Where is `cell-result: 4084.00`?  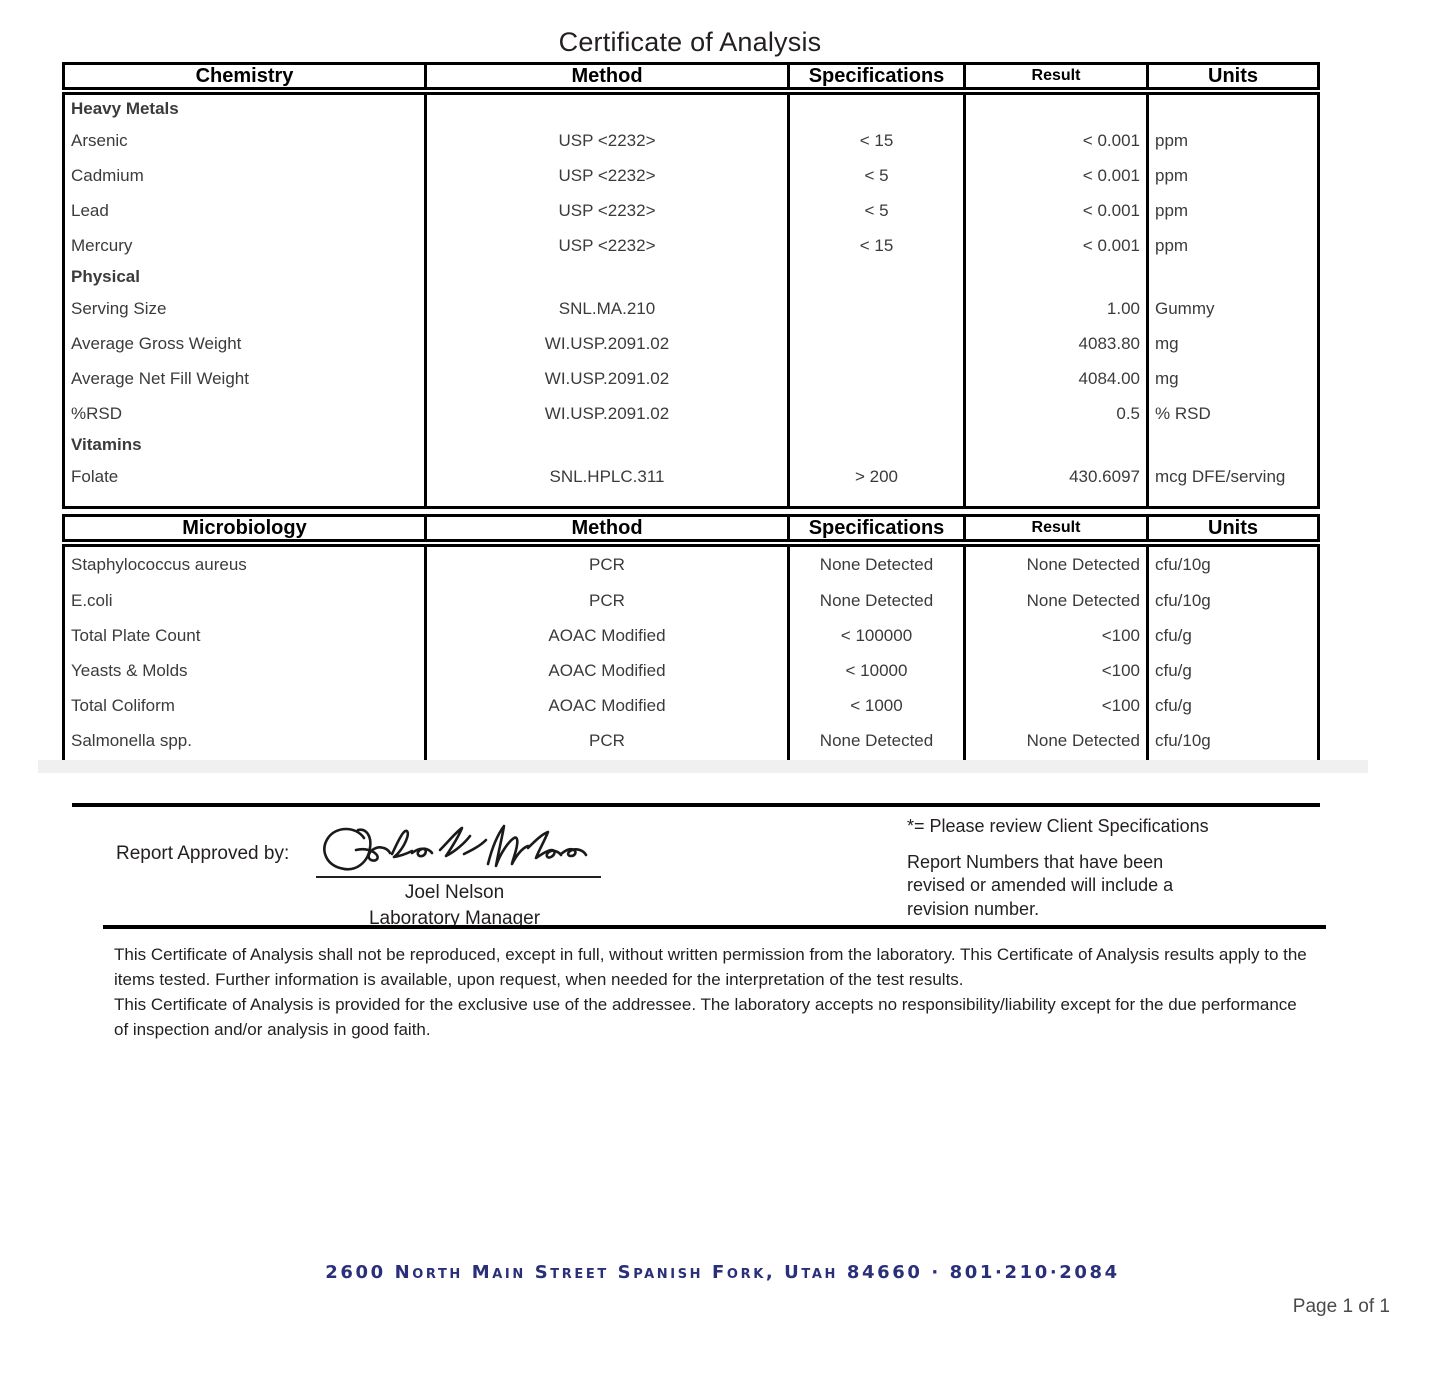
cell-result: 4084.00 is located at coordinates (1057, 378).